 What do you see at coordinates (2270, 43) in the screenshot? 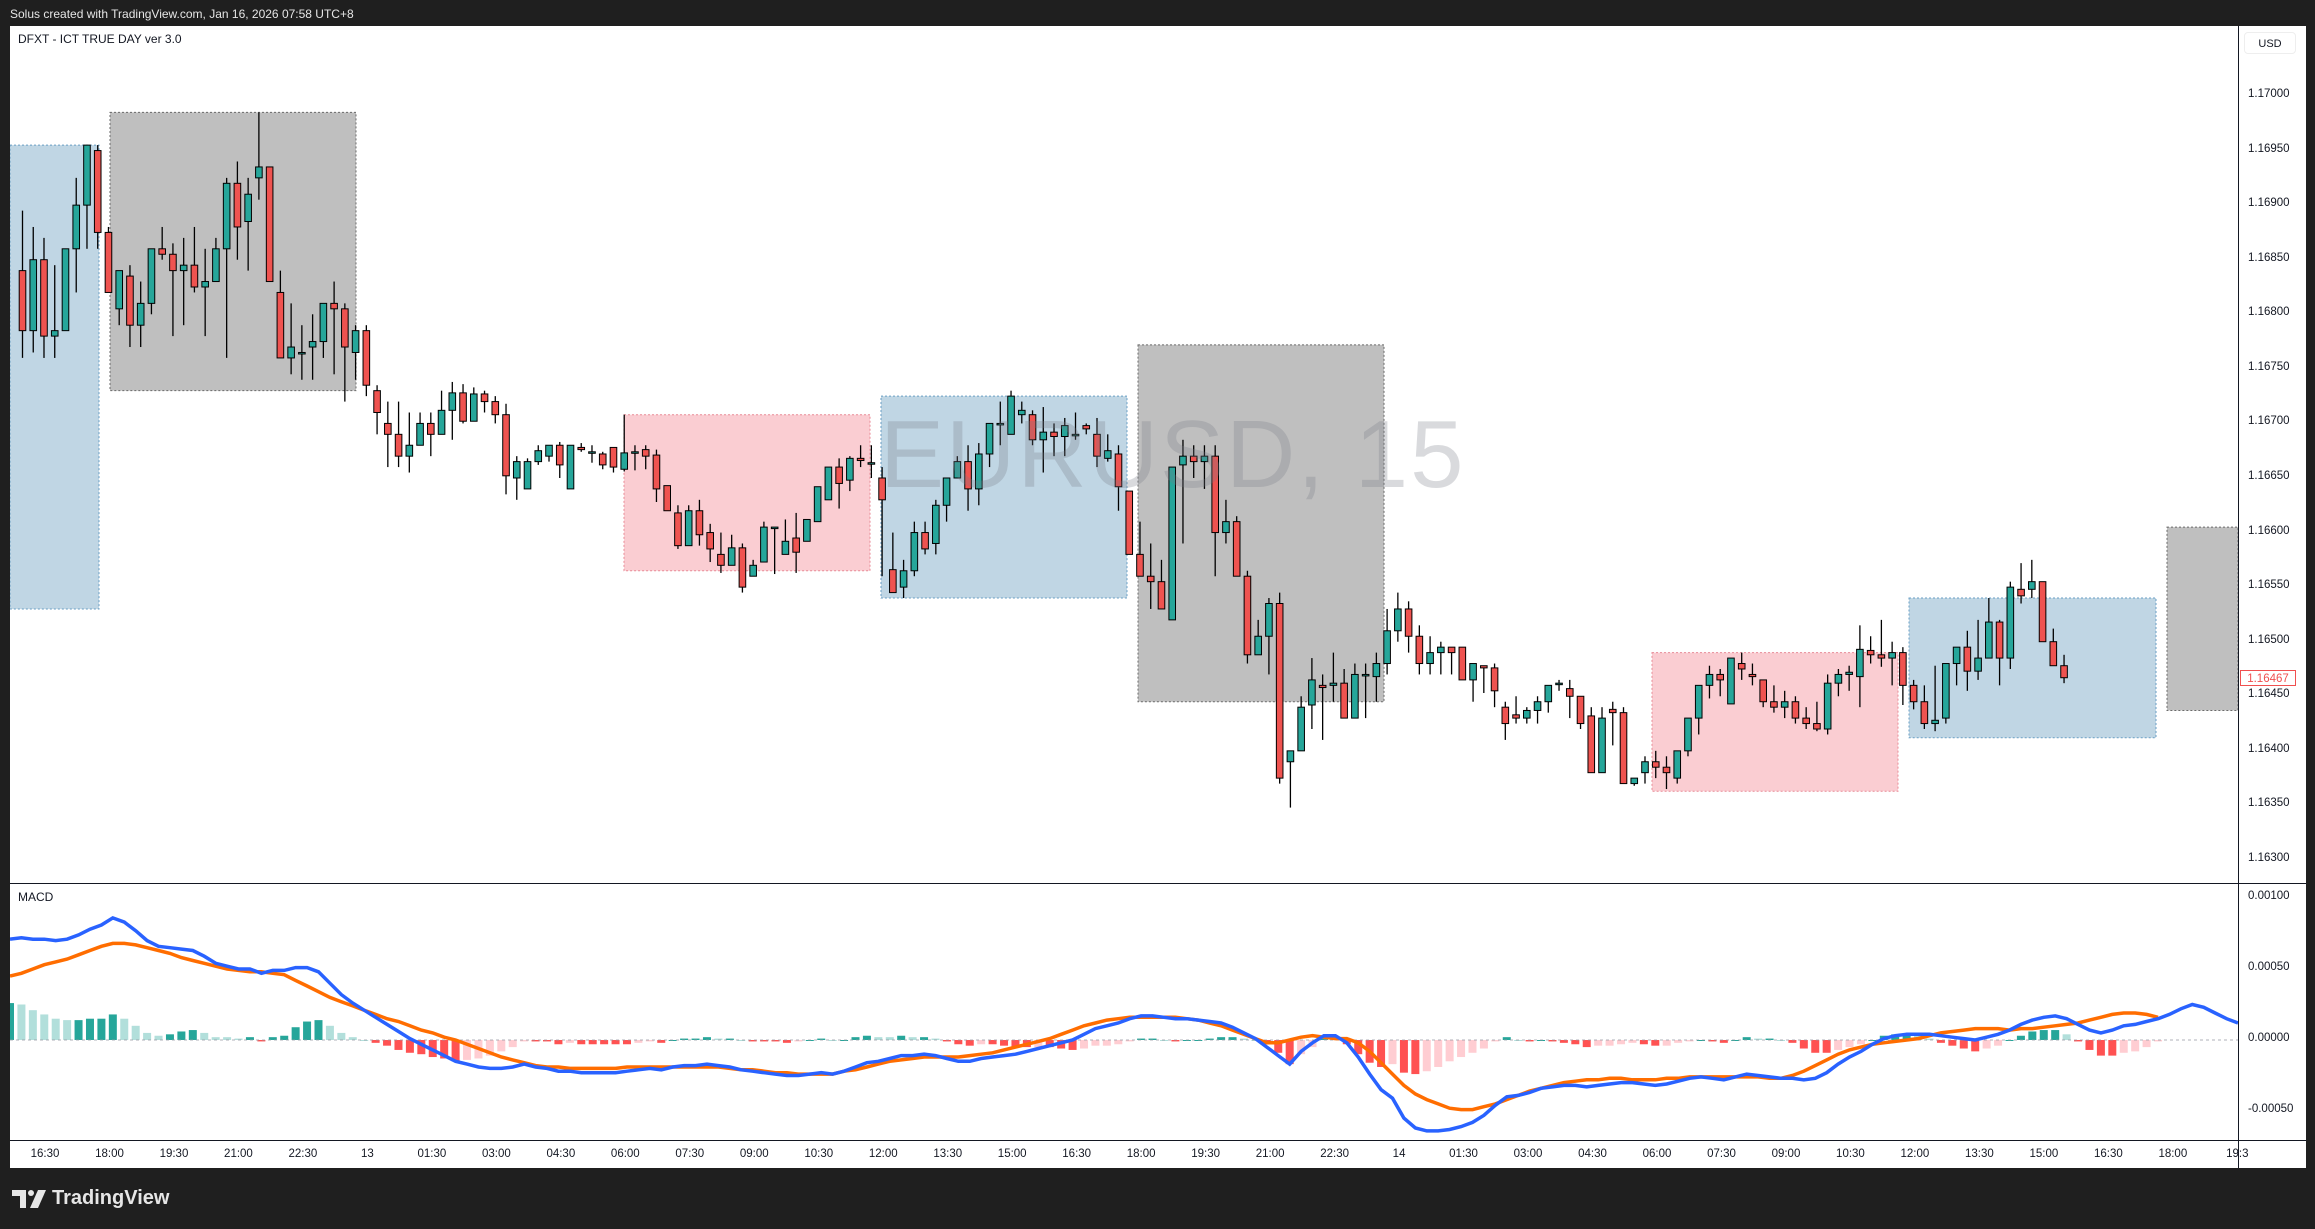
I see `currency-label: USD` at bounding box center [2270, 43].